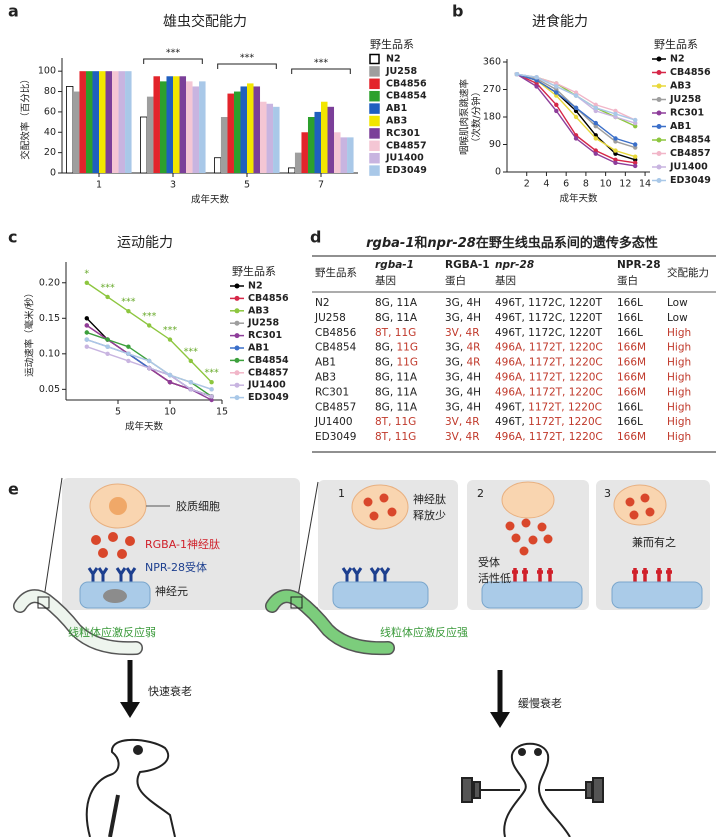 This screenshot has width=720, height=837. Describe the element at coordinates (688, 167) in the screenshot. I see `legend-label: JU1400` at that location.